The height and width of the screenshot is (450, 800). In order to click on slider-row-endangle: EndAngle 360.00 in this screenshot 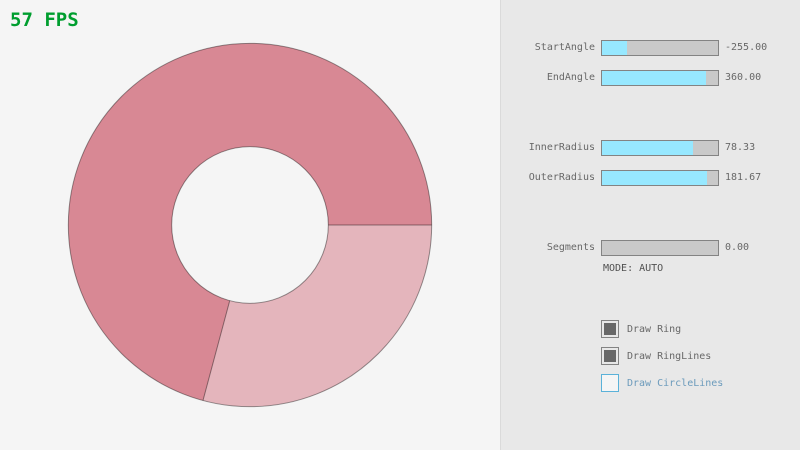, I will do `click(650, 78)`.